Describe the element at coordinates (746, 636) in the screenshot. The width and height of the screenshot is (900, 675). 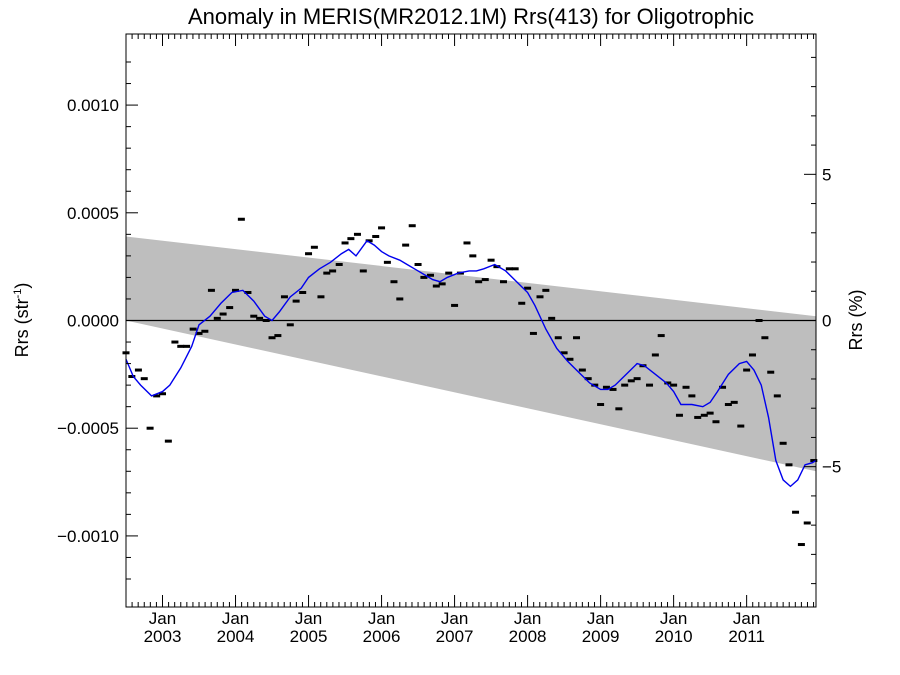
I see `x-tick-year-label: 2011` at that location.